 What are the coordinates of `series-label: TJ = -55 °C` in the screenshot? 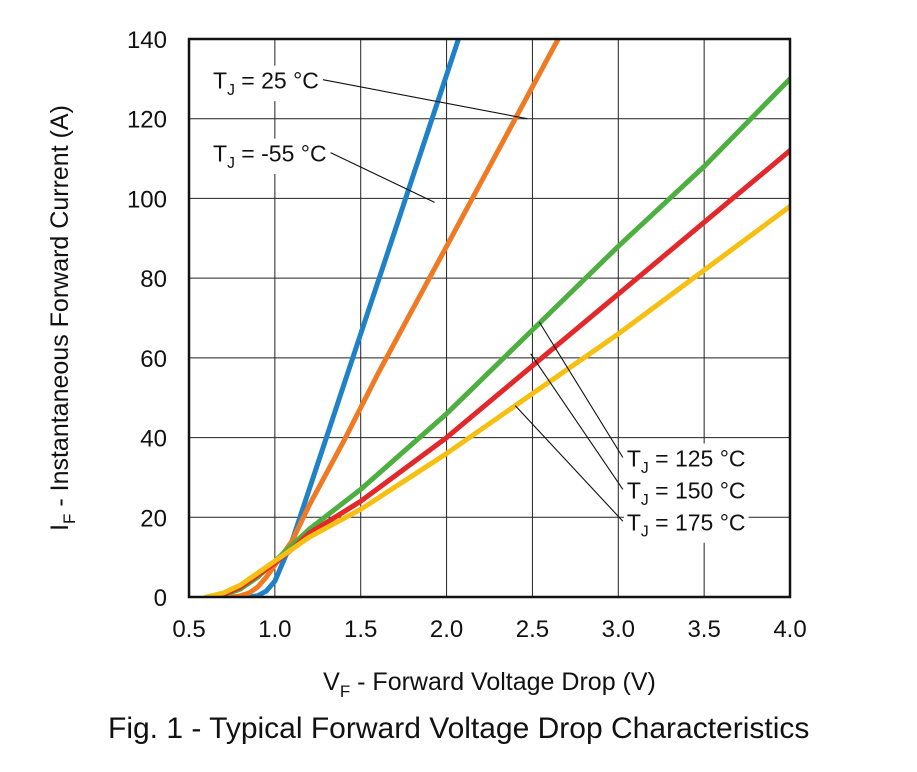 It's located at (270, 156).